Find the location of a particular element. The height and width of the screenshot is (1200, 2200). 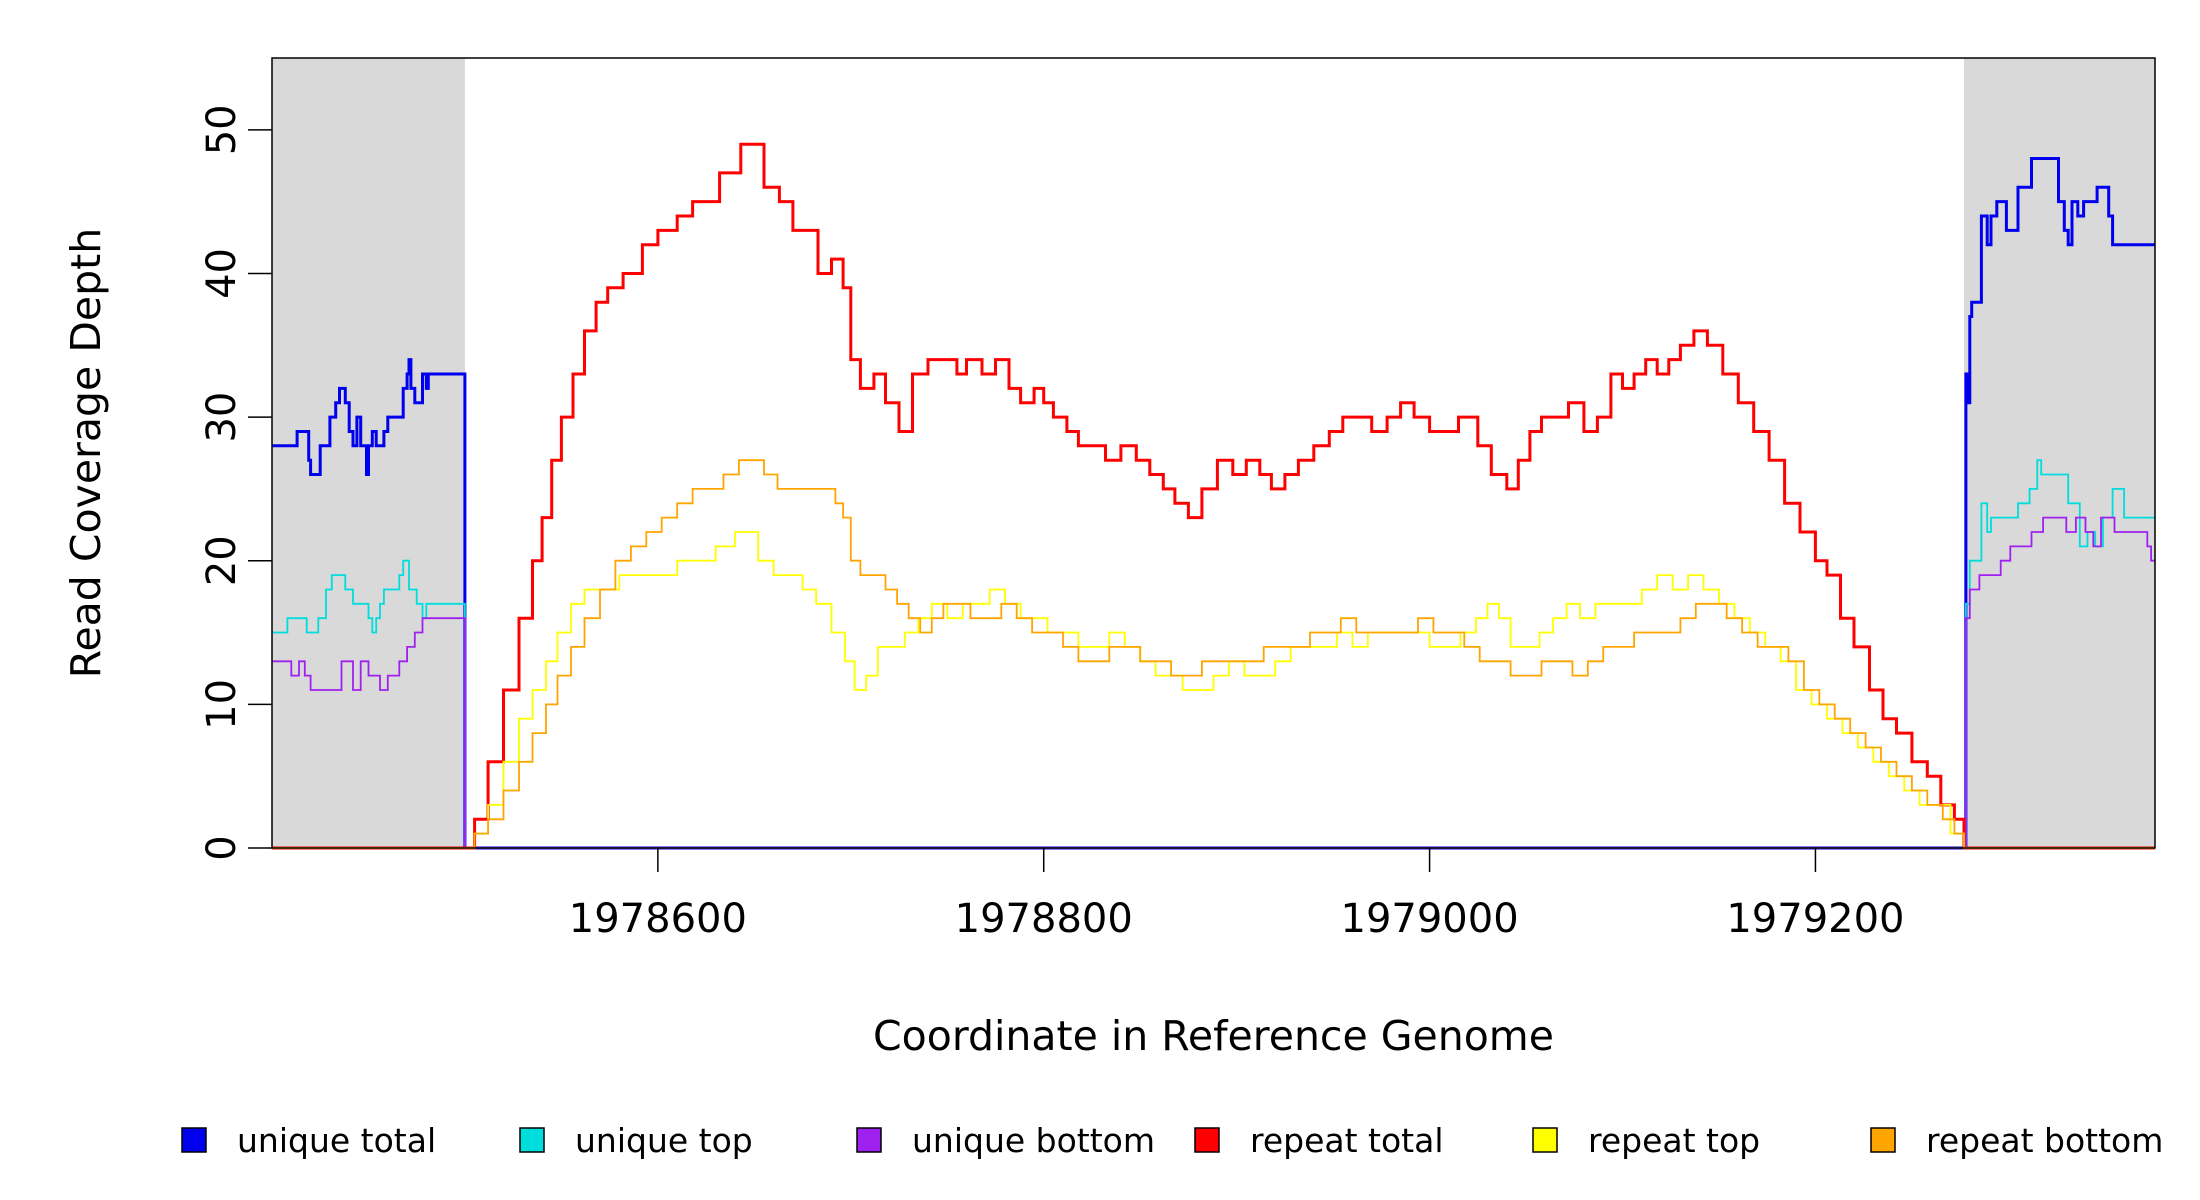

legend-swatch-unique-total is located at coordinates (194, 1140).